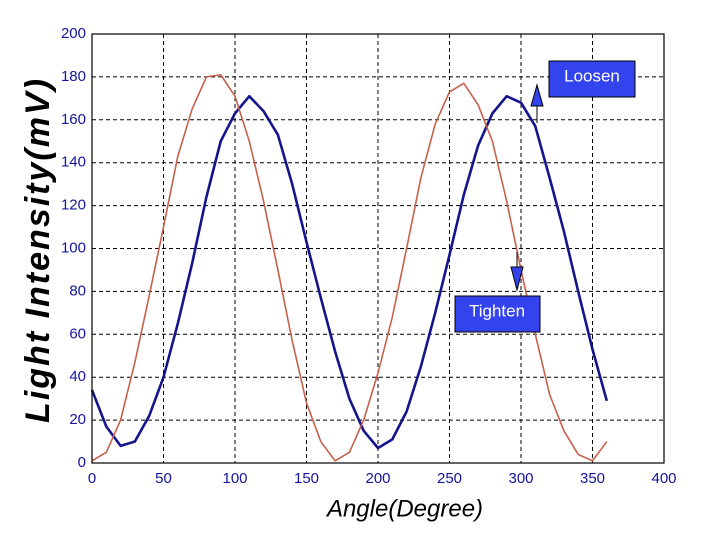 Image resolution: width=719 pixels, height=533 pixels. I want to click on annotation: Loosen, so click(592, 75).